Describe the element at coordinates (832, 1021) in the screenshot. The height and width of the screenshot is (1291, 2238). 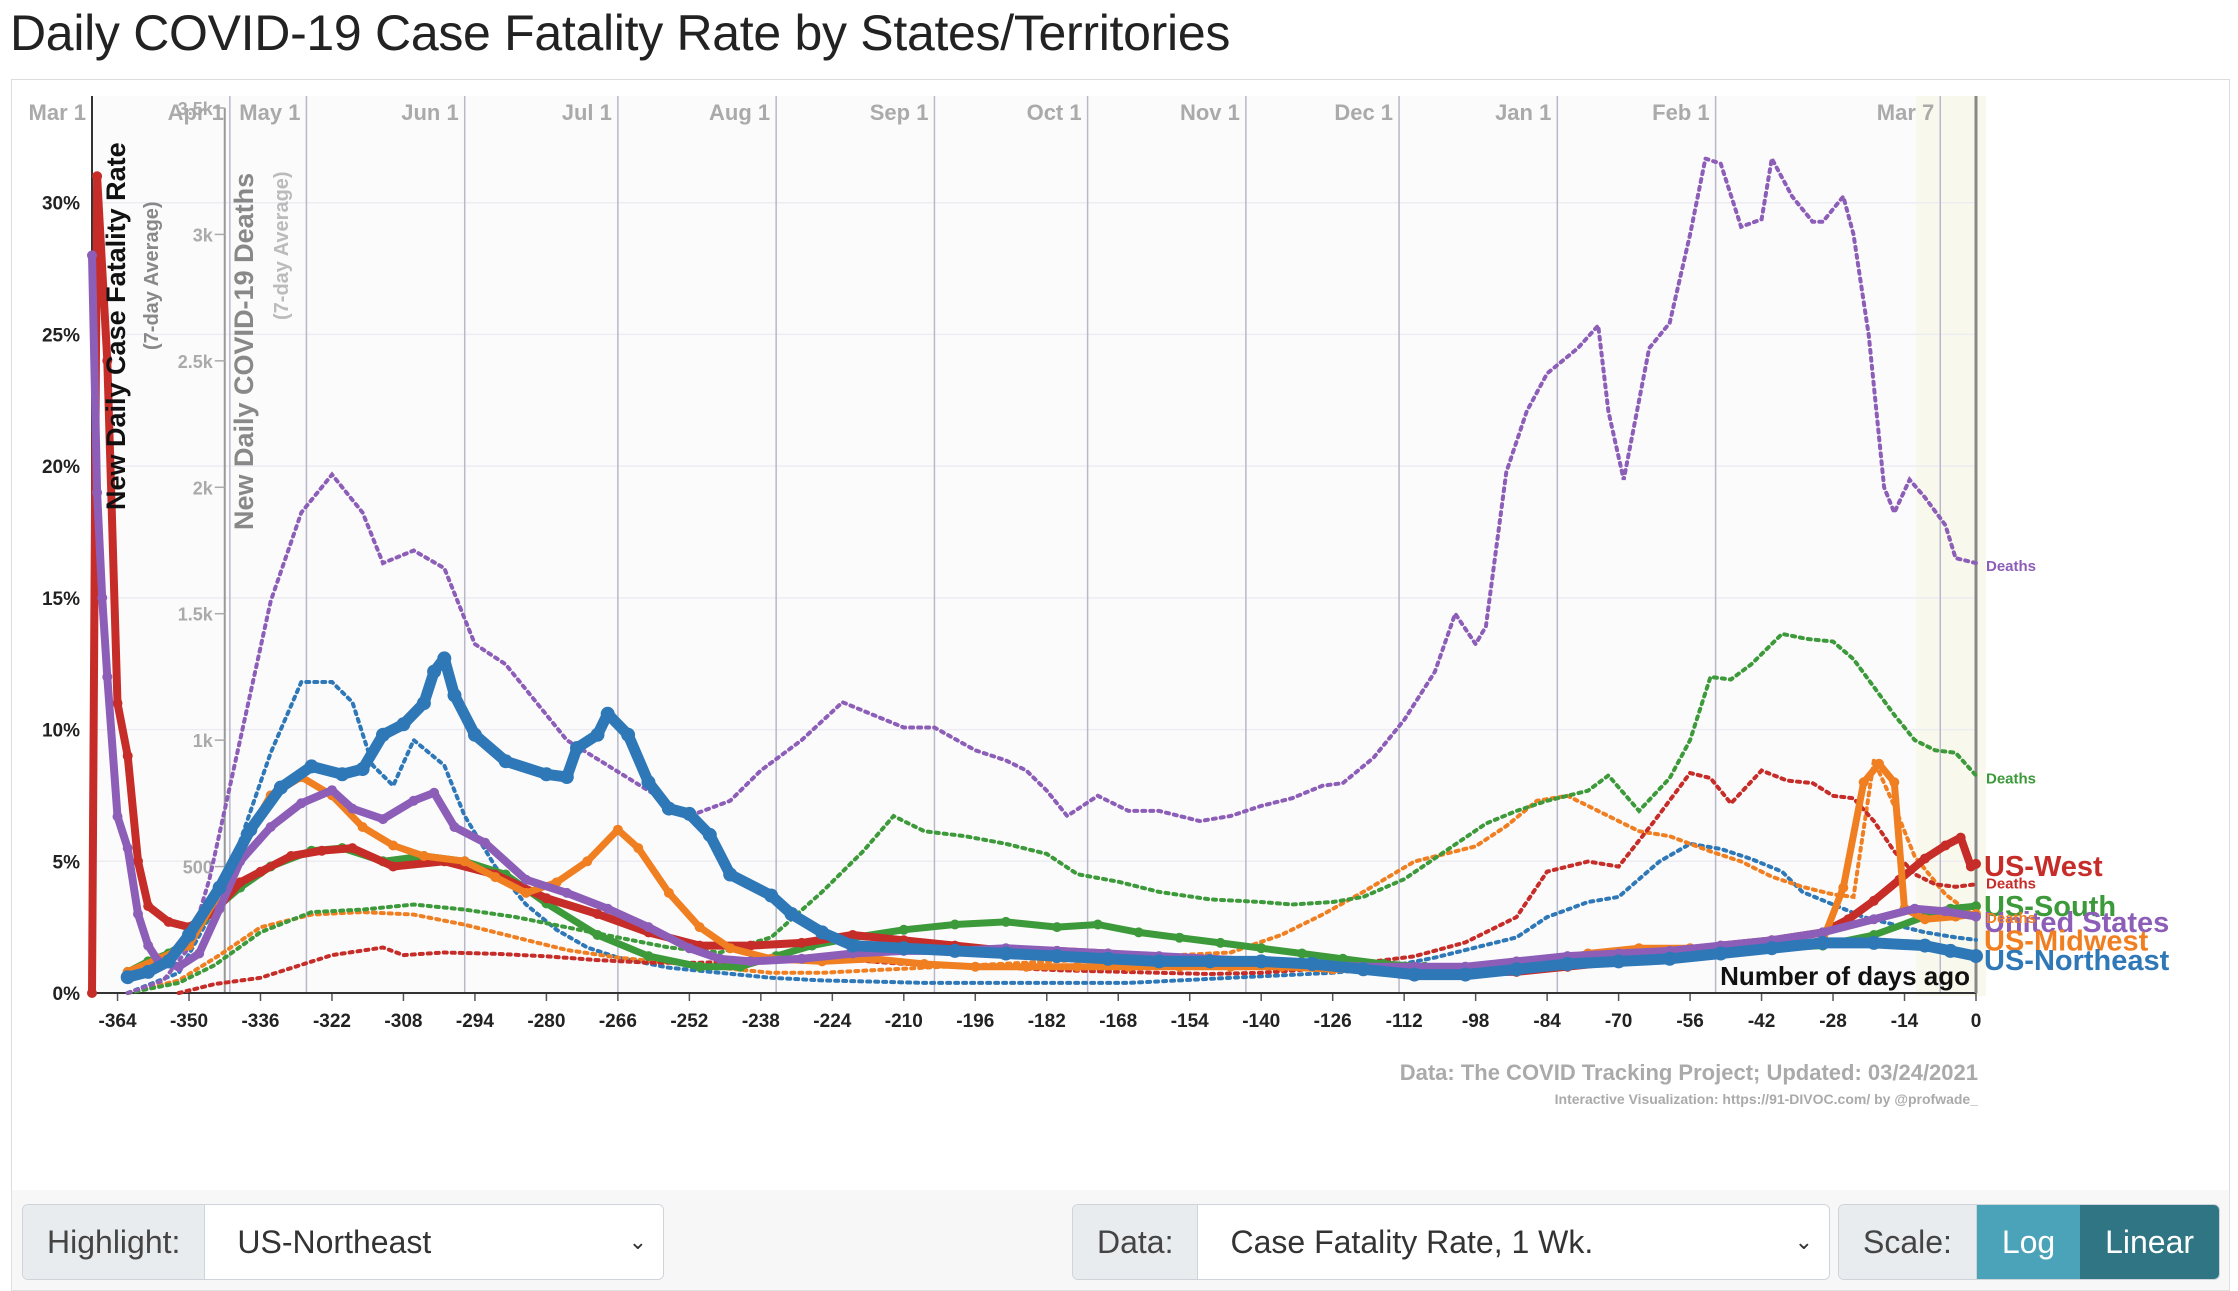
I see `x-tick-label: -224` at that location.